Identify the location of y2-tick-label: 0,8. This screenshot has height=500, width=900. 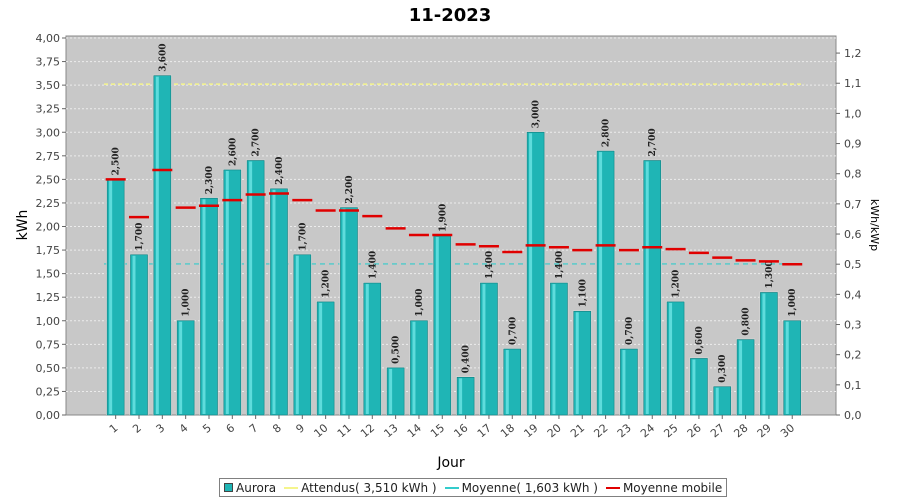
(853, 174).